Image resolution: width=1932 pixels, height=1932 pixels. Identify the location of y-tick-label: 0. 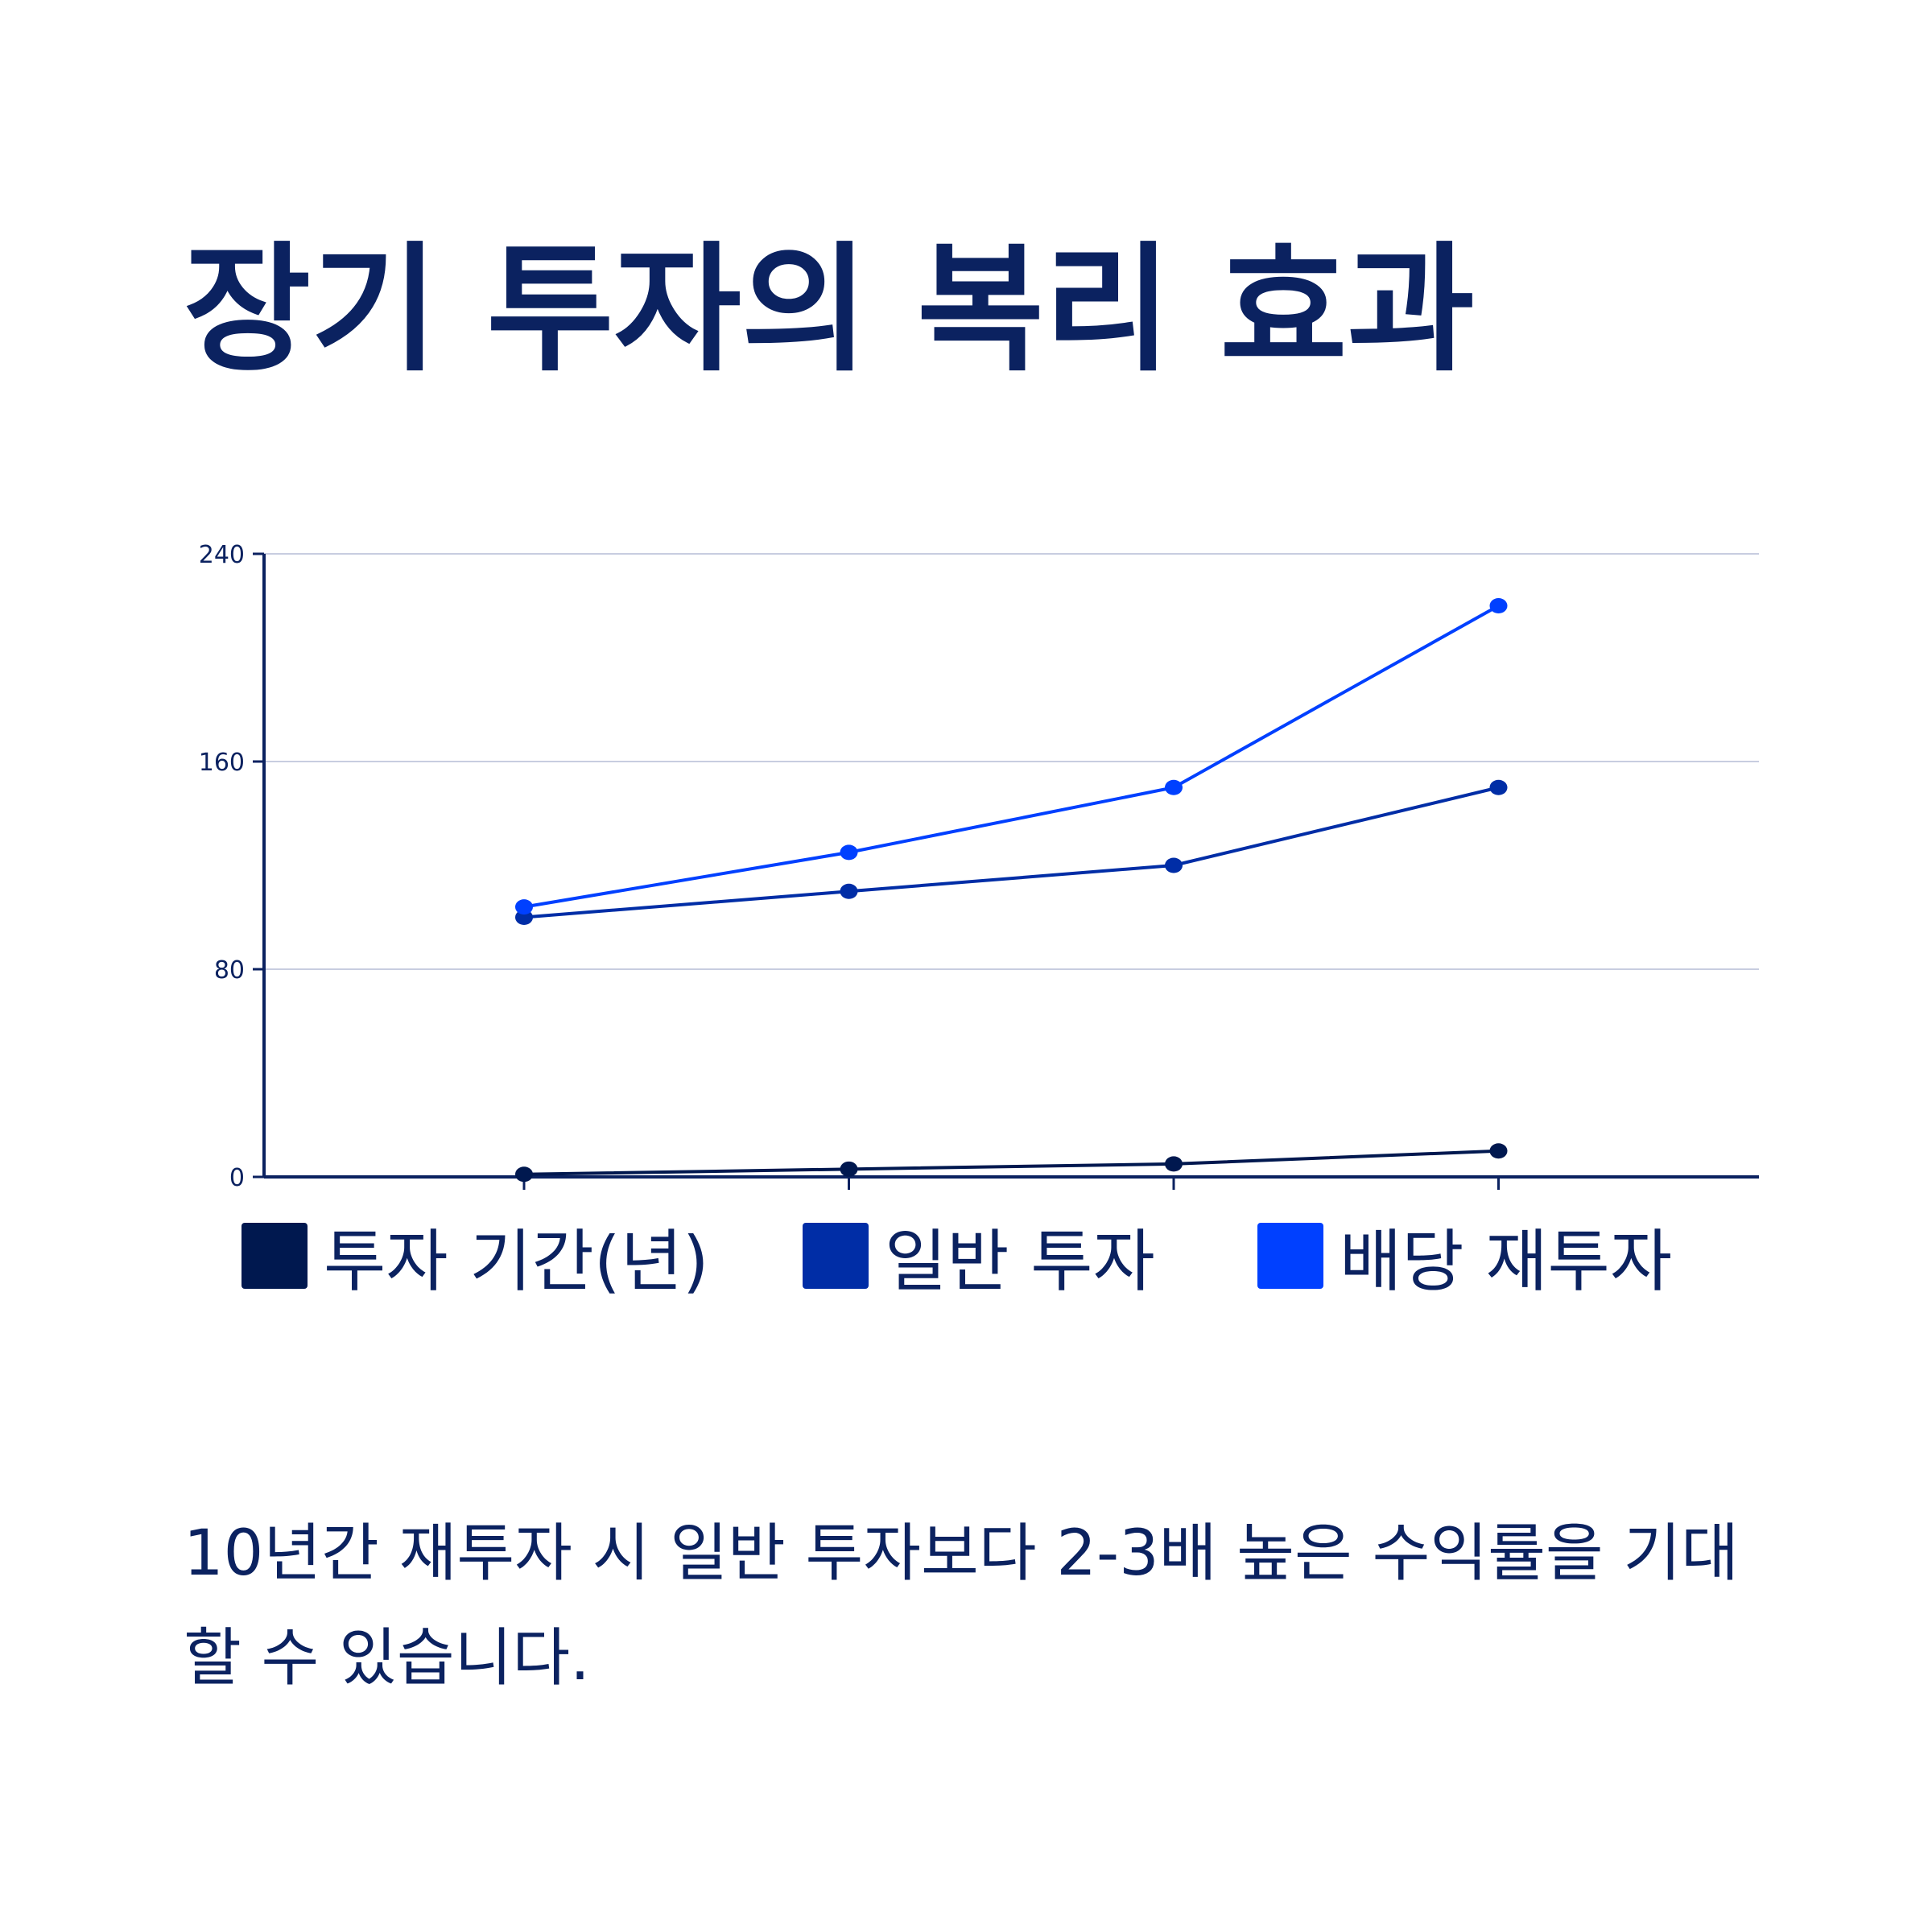
(237, 1178).